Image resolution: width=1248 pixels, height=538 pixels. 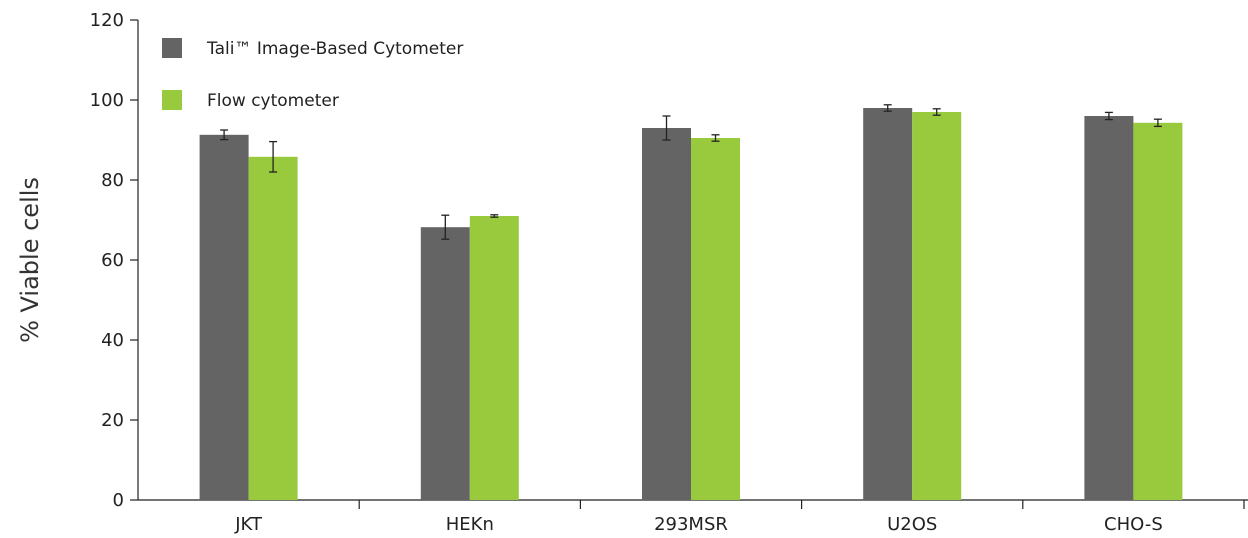 What do you see at coordinates (112, 180) in the screenshot?
I see `y-tick-label: 80` at bounding box center [112, 180].